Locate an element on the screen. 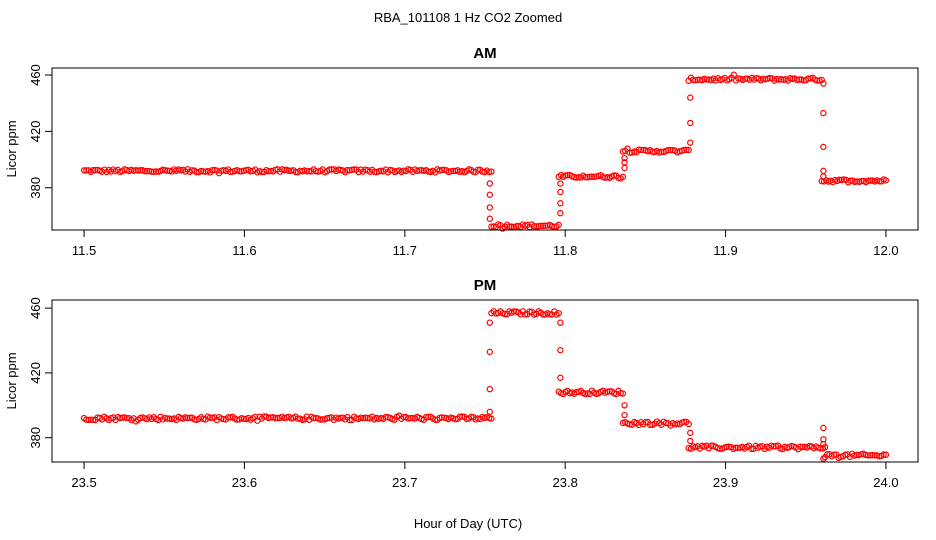 Image resolution: width=936 pixels, height=540 pixels. x-tick-label: 23.6 is located at coordinates (244, 482).